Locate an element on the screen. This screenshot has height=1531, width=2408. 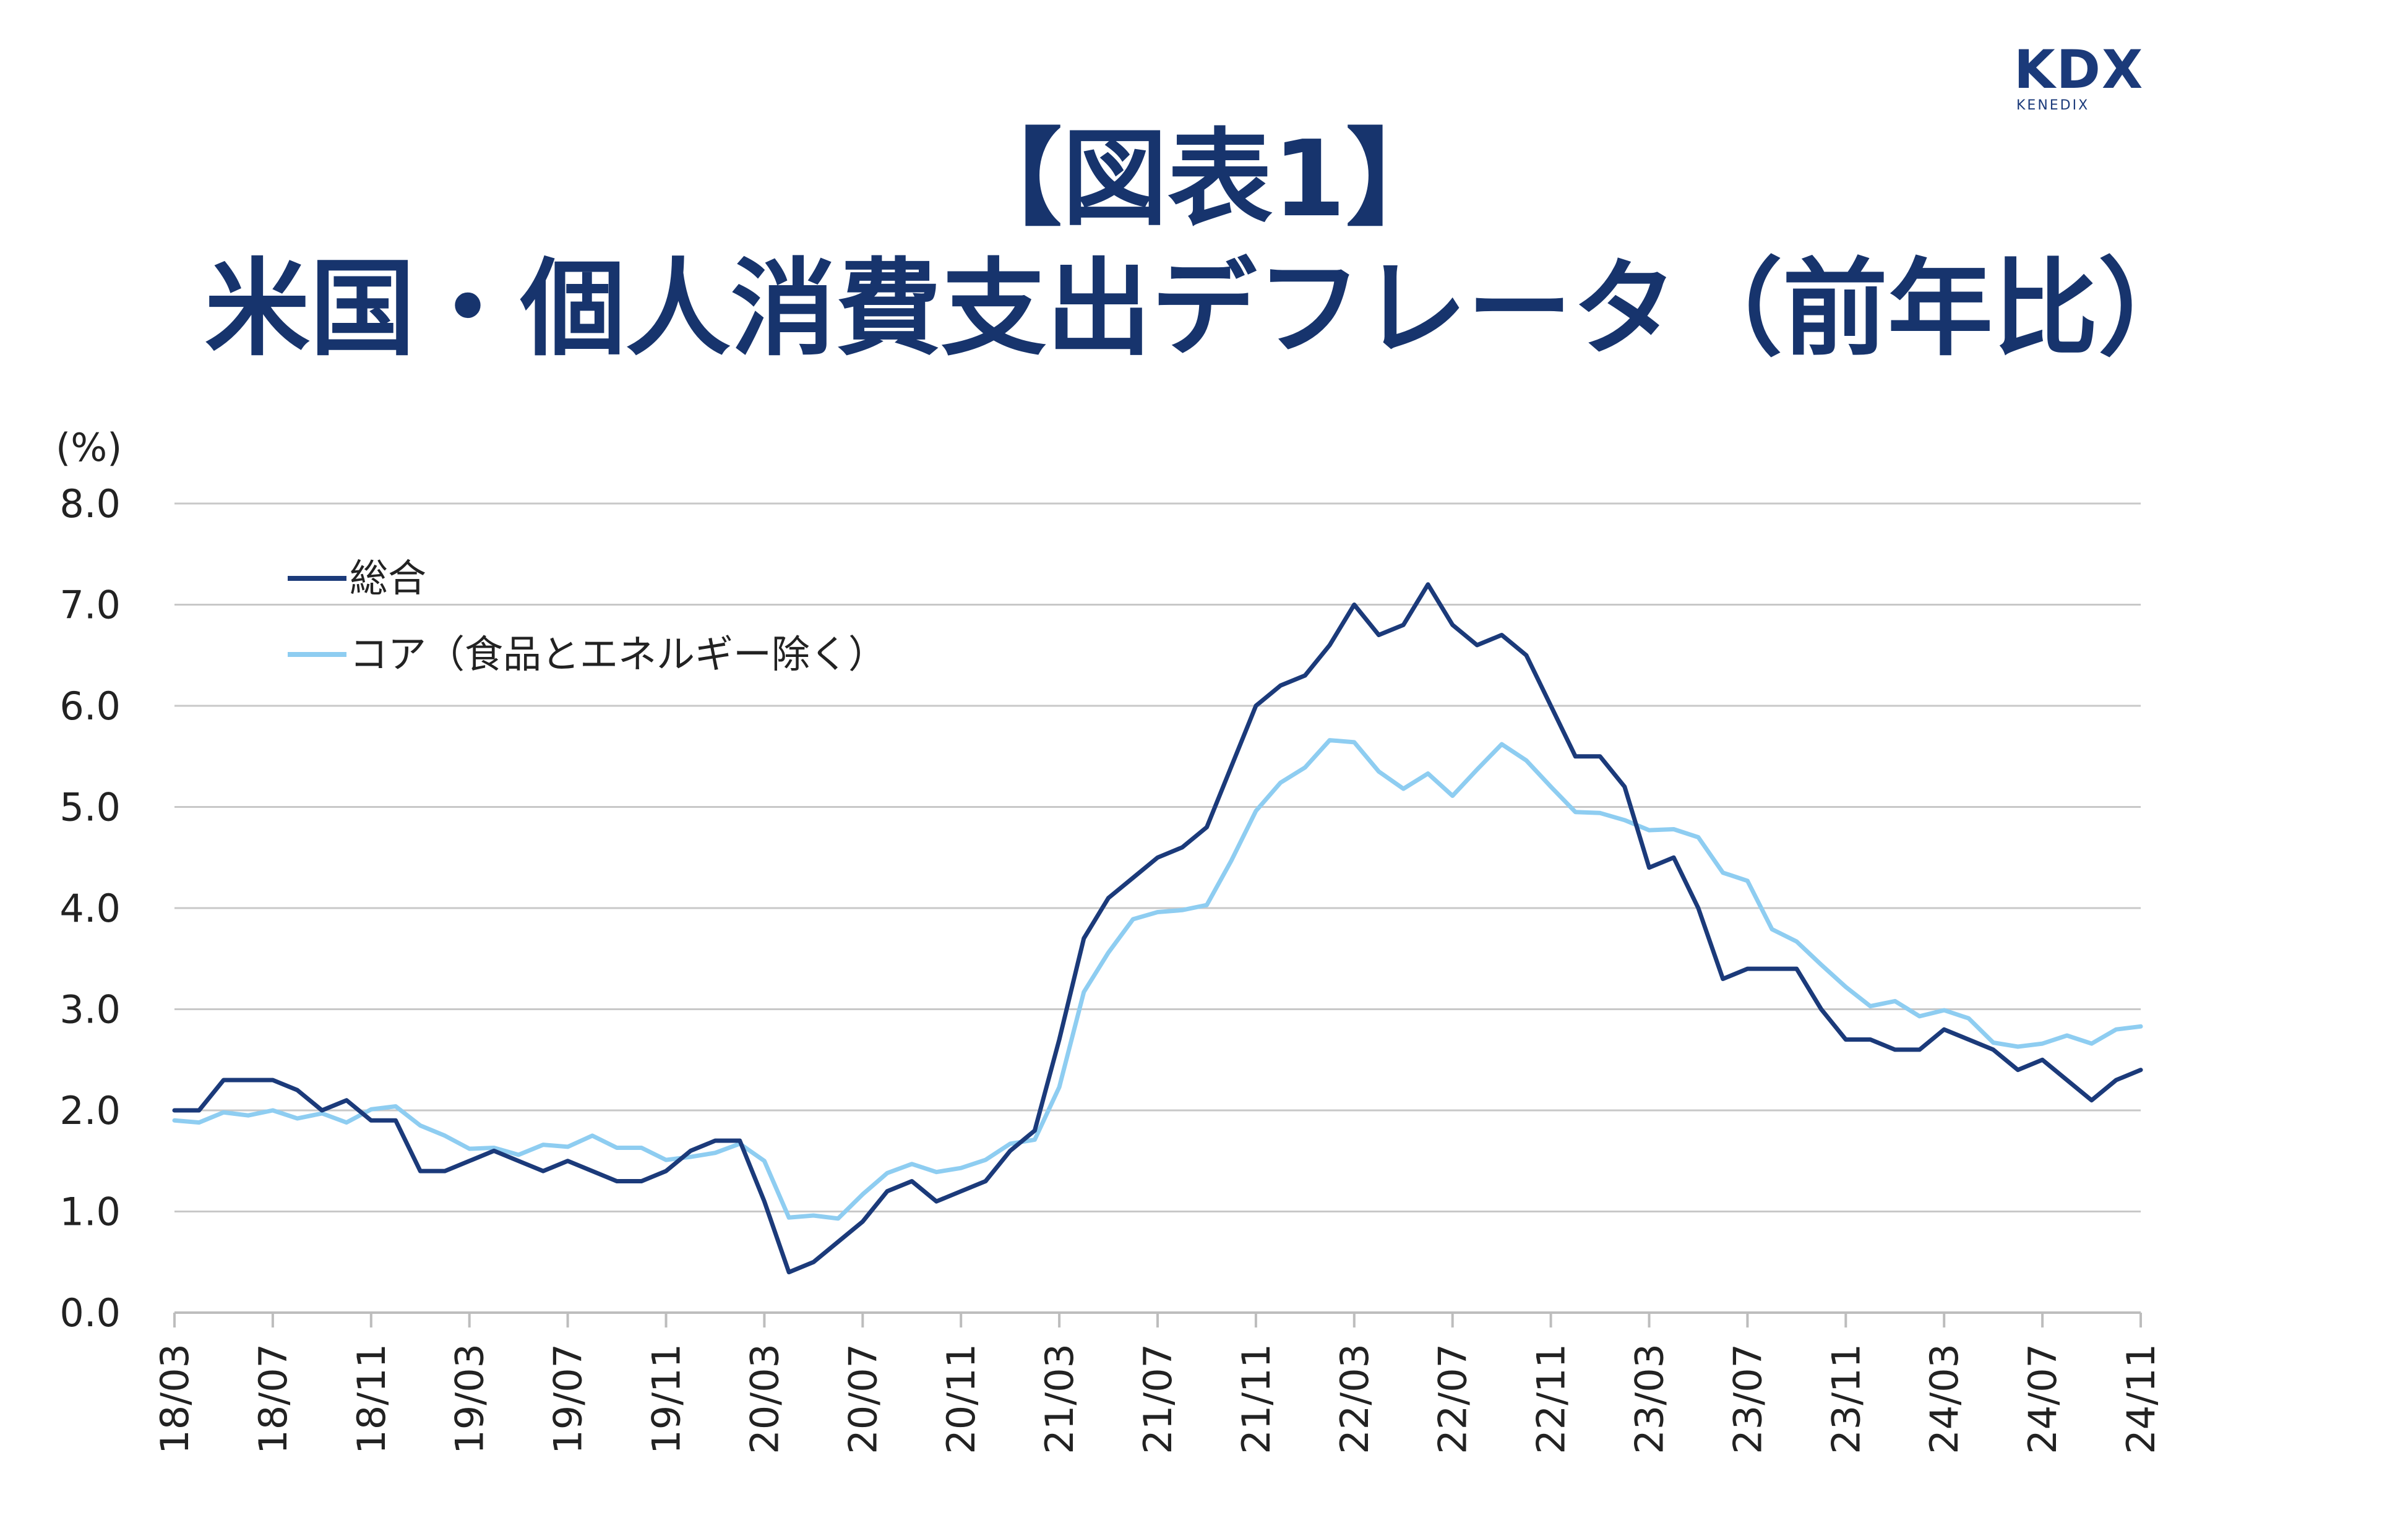
x-tick-label: 23/07 is located at coordinates (1747, 1399).